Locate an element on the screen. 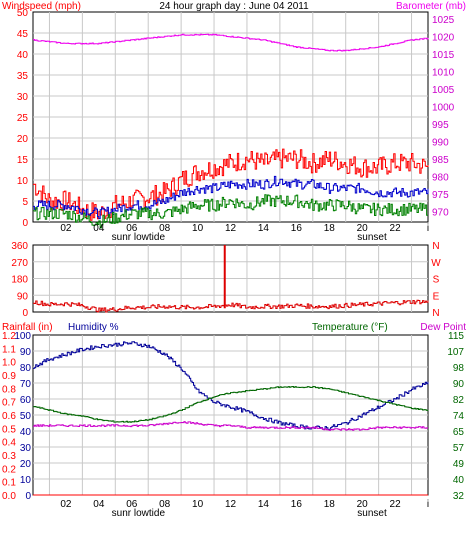 Image resolution: width=468 pixels, height=559 pixels. temp-tick-label: 57 is located at coordinates (459, 448).